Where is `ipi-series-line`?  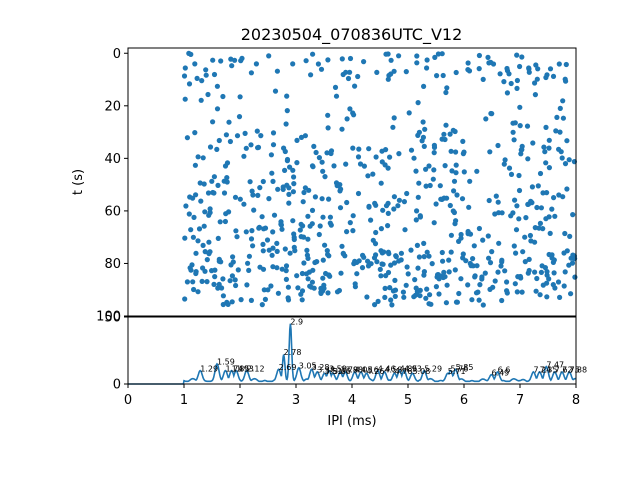
ipi-series-line is located at coordinates (352, 354).